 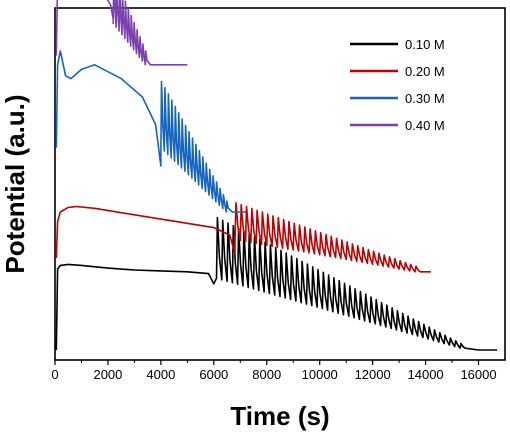 What do you see at coordinates (425, 98) in the screenshot?
I see `legend-label: 0.30 M` at bounding box center [425, 98].